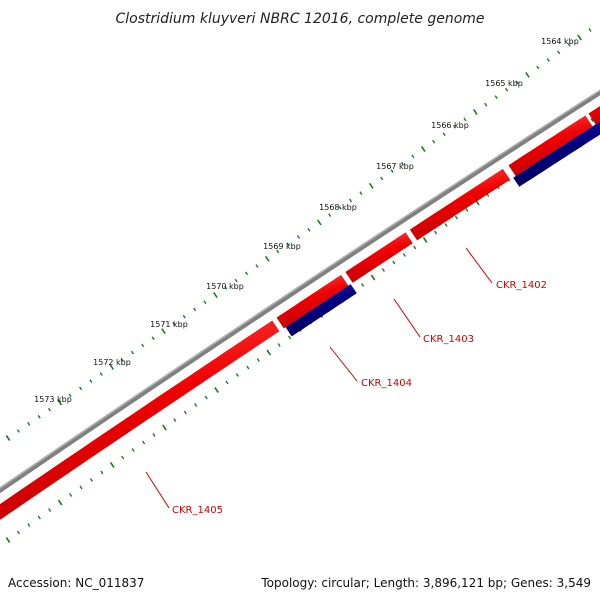 This screenshot has height=600, width=600. Describe the element at coordinates (450, 125) in the screenshot. I see `ruler-label: 1566 kbp` at that location.